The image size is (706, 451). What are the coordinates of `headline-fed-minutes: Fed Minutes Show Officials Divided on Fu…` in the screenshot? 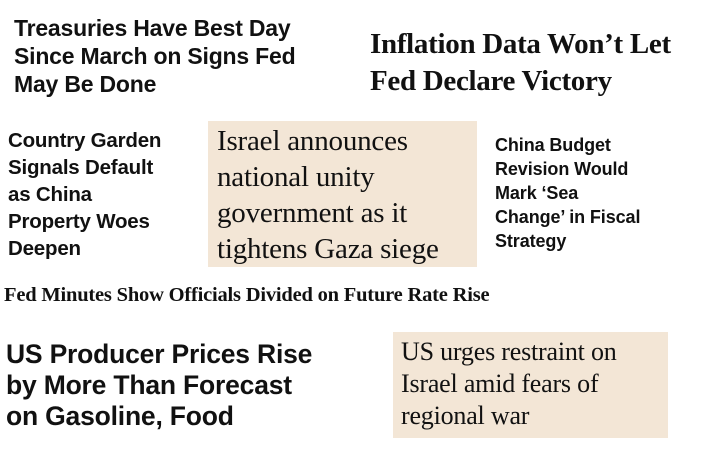 It's located at (247, 295).